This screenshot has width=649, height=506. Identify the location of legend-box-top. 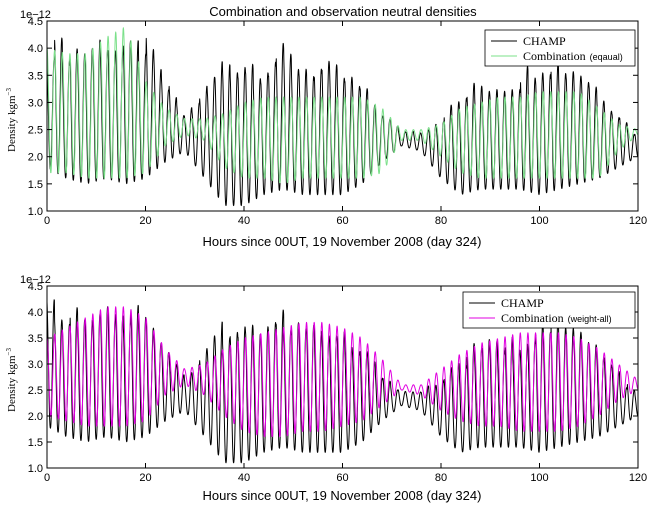
(560, 48).